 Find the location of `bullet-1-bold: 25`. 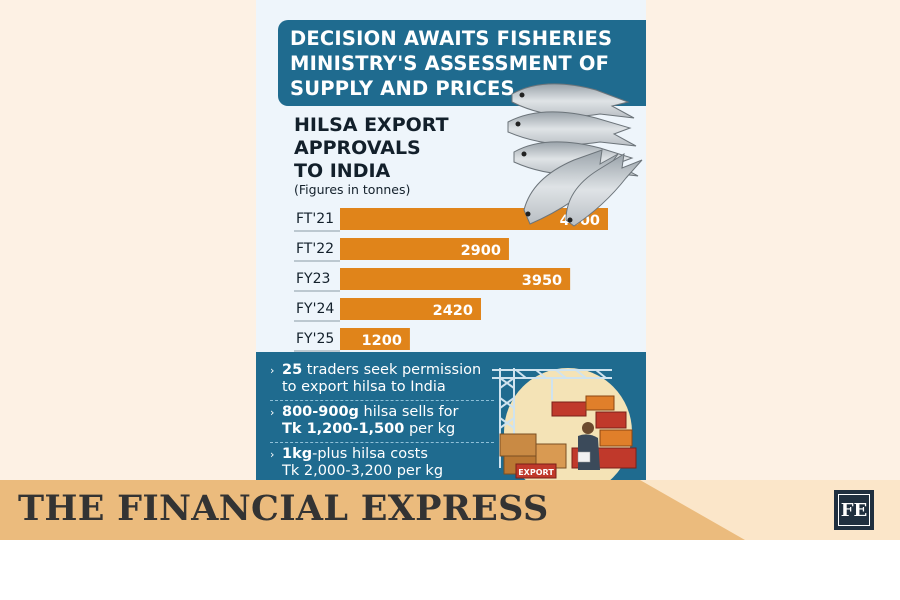

bullet-1-bold: 25 is located at coordinates (292, 370).